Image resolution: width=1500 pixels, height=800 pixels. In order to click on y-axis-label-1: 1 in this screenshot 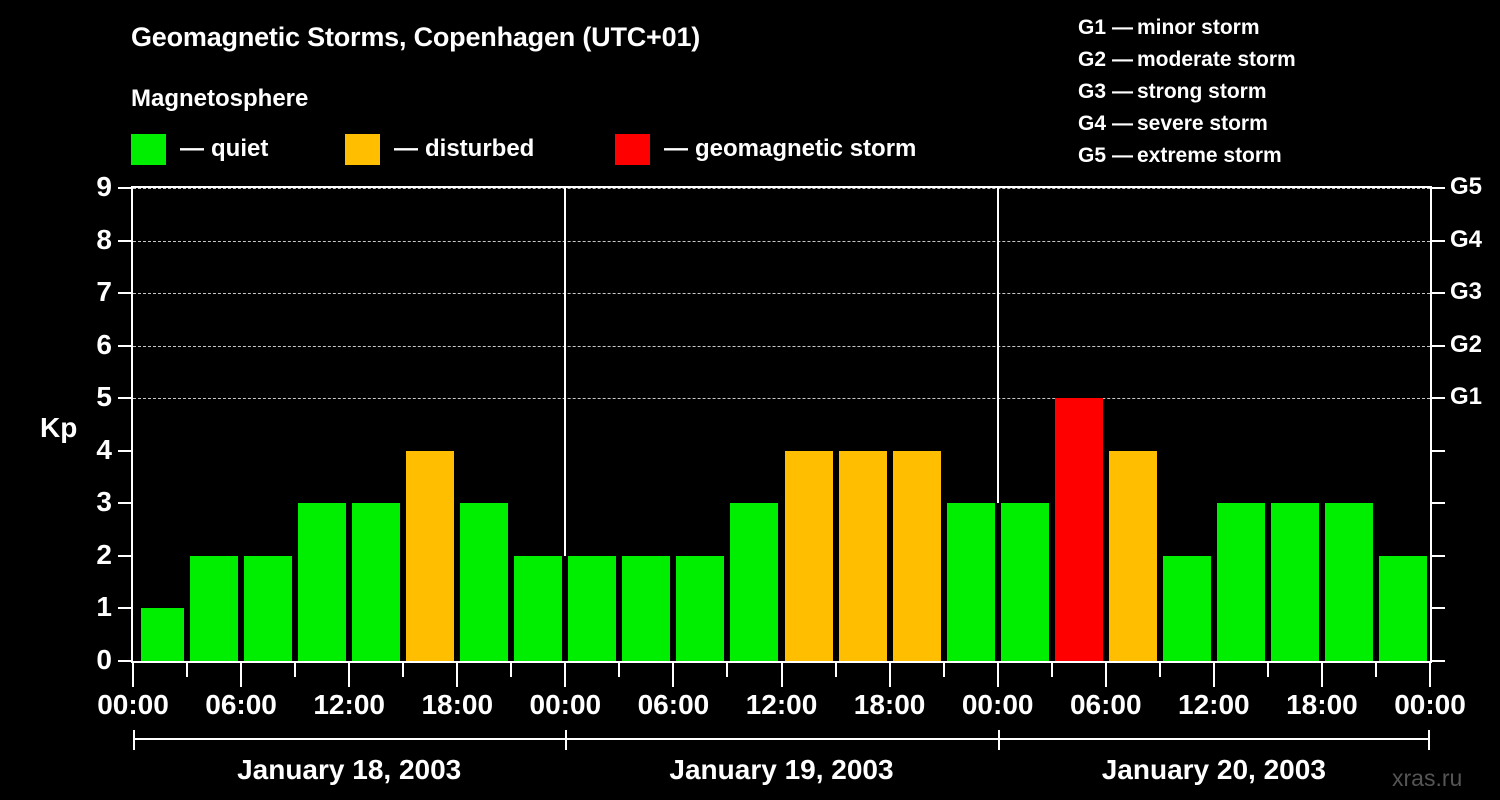, I will do `click(104, 607)`.